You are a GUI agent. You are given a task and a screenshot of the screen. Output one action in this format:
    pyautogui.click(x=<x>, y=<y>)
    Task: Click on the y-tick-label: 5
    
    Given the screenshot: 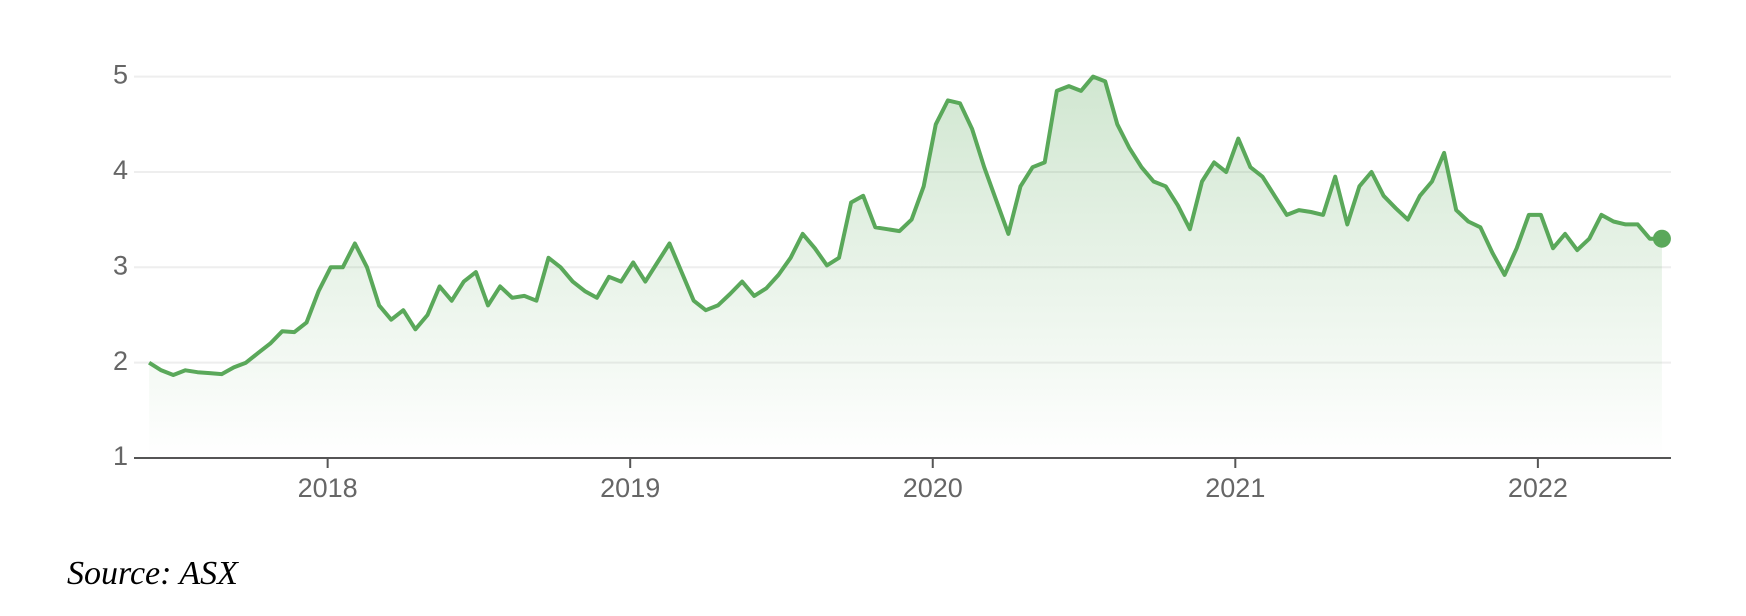 What is the action you would take?
    pyautogui.click(x=120, y=75)
    